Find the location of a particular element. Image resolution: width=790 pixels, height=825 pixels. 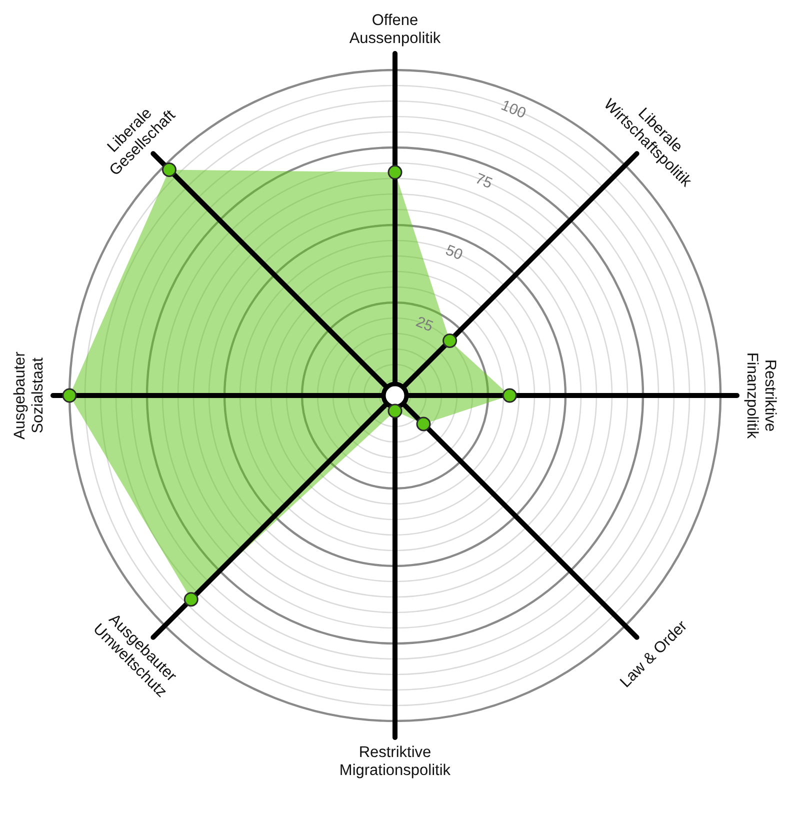

y-tick-label: 75 is located at coordinates (483, 181).